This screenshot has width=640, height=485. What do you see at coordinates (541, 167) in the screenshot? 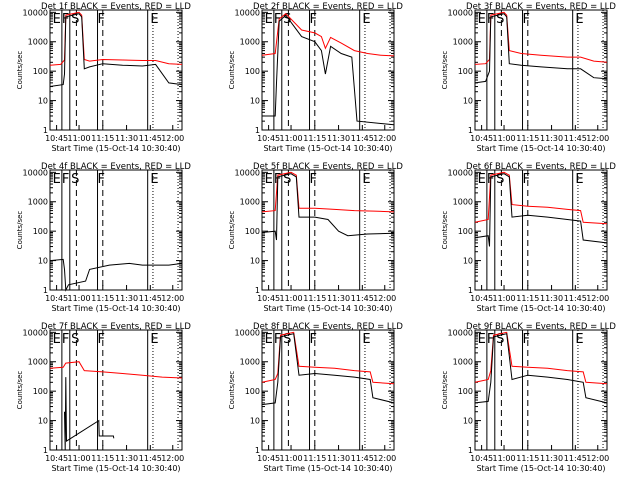
I see `panel-title: Det 6f BLACK = Events, RED = LLD` at bounding box center [541, 167].